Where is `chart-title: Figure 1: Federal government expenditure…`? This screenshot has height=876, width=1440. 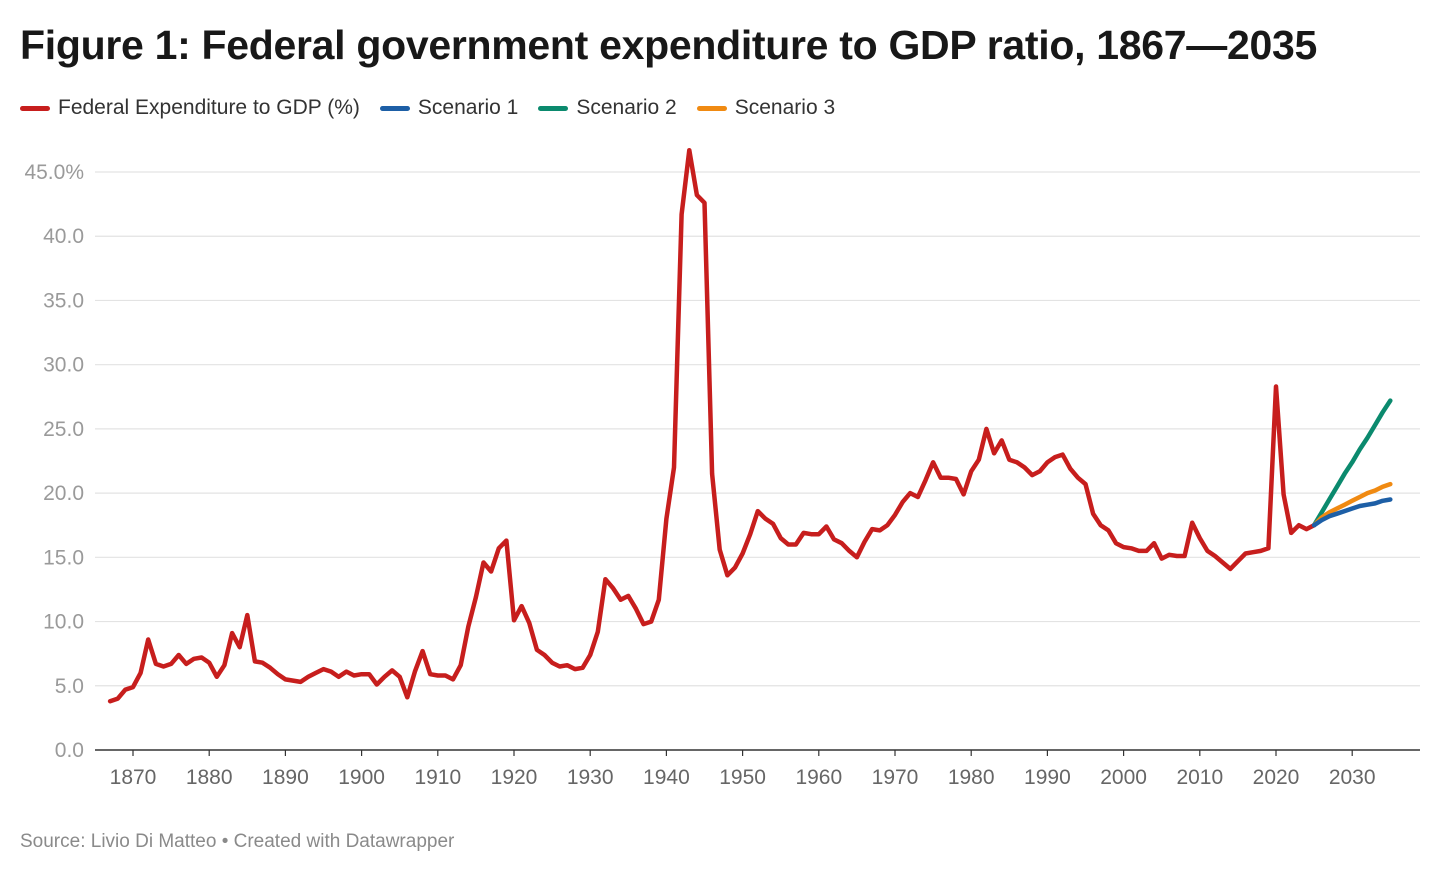 chart-title: Figure 1: Federal government expenditure… is located at coordinates (669, 45).